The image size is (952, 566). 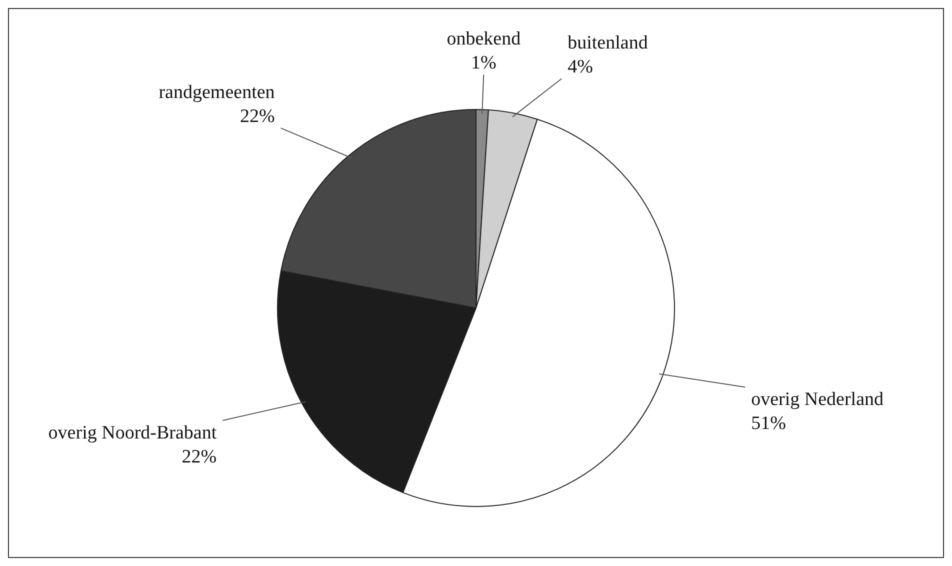 I want to click on slice-label: randgemeenten, so click(x=217, y=93).